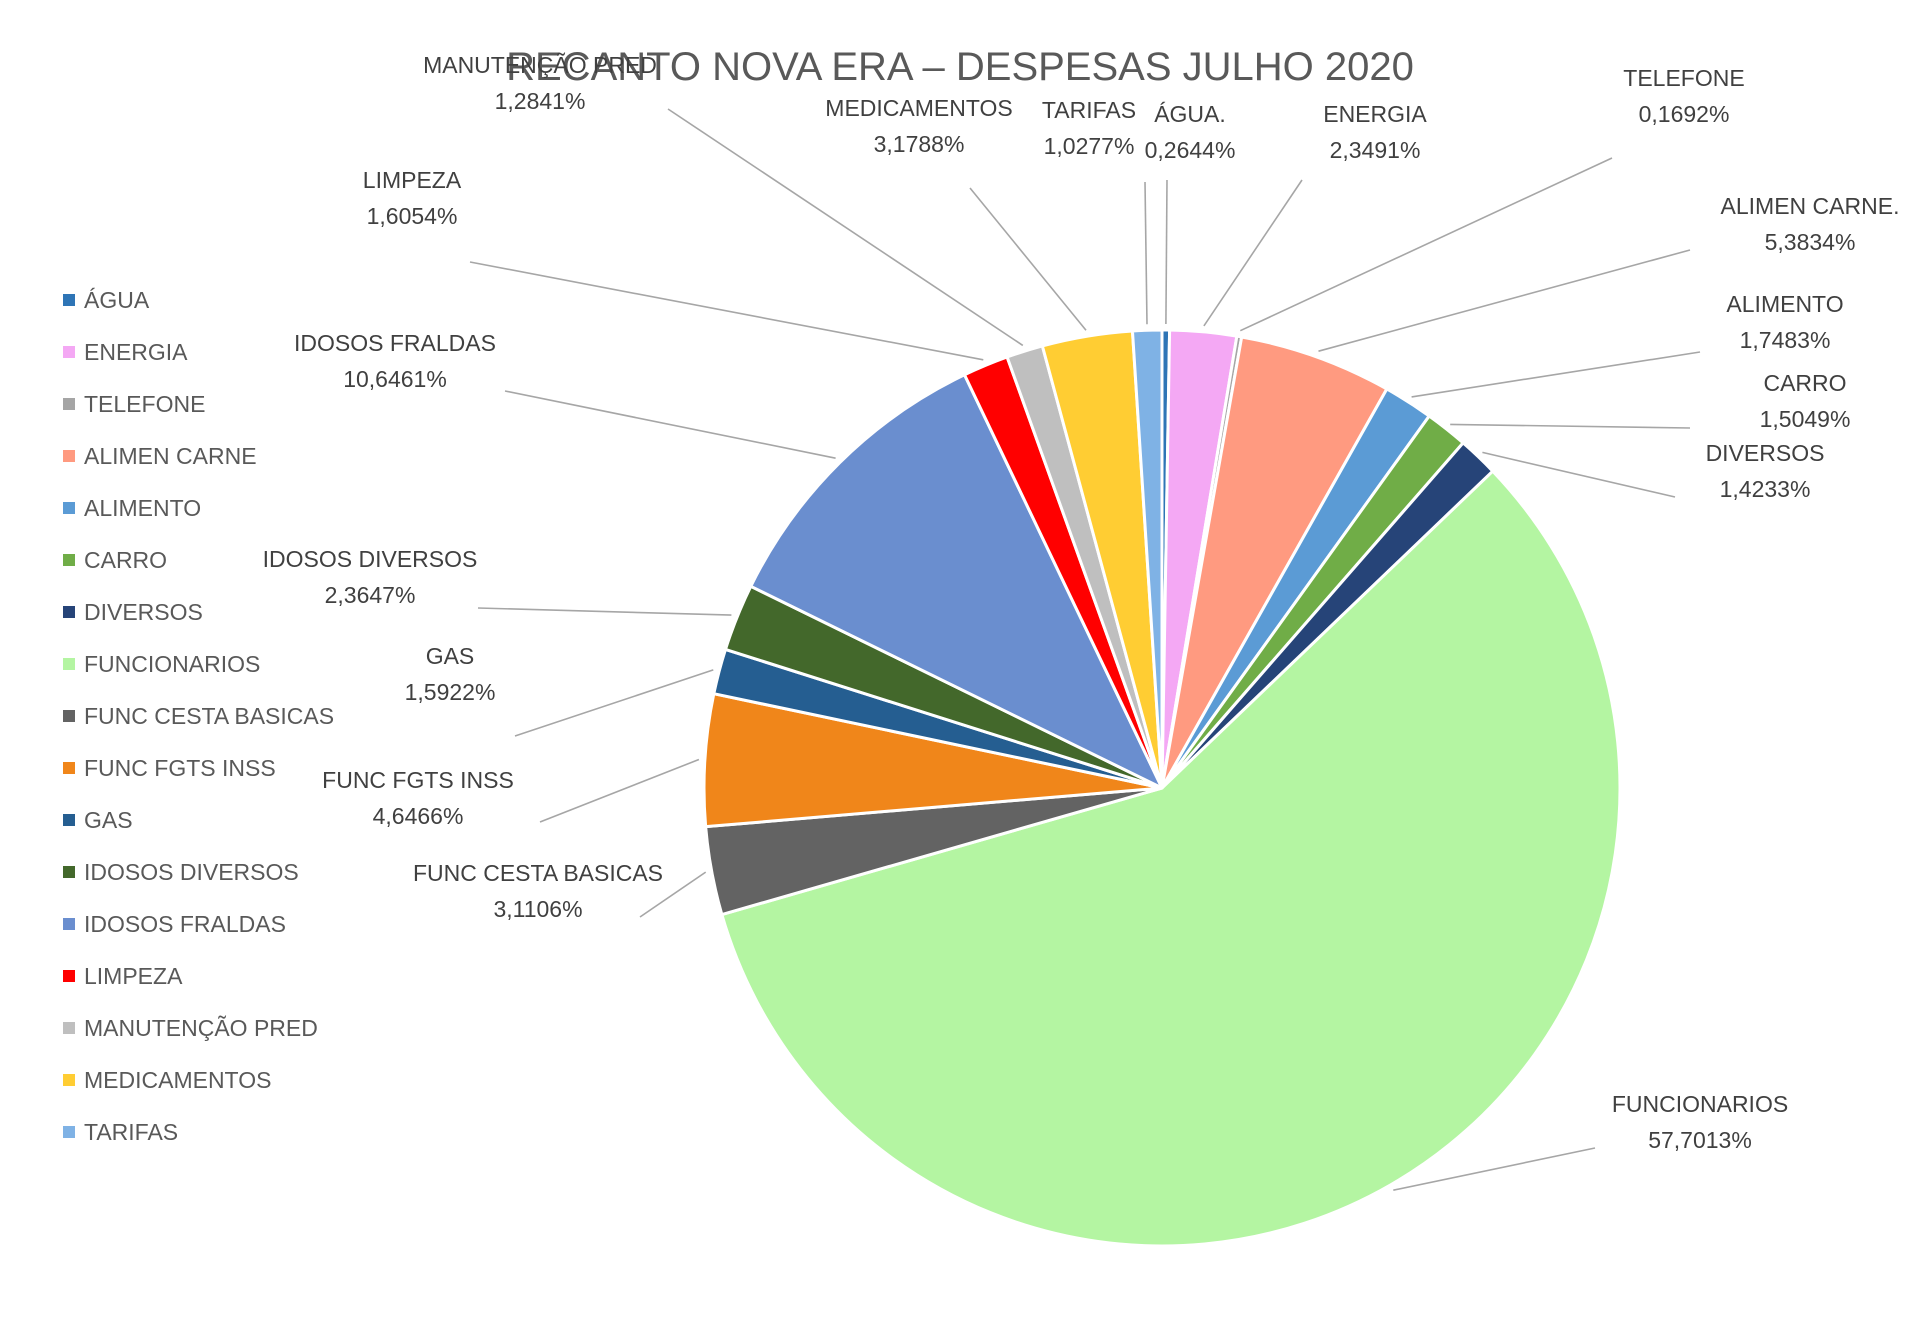 Image resolution: width=1920 pixels, height=1329 pixels. What do you see at coordinates (1089, 110) in the screenshot?
I see `data-label-category-tarifas: TARIFAS` at bounding box center [1089, 110].